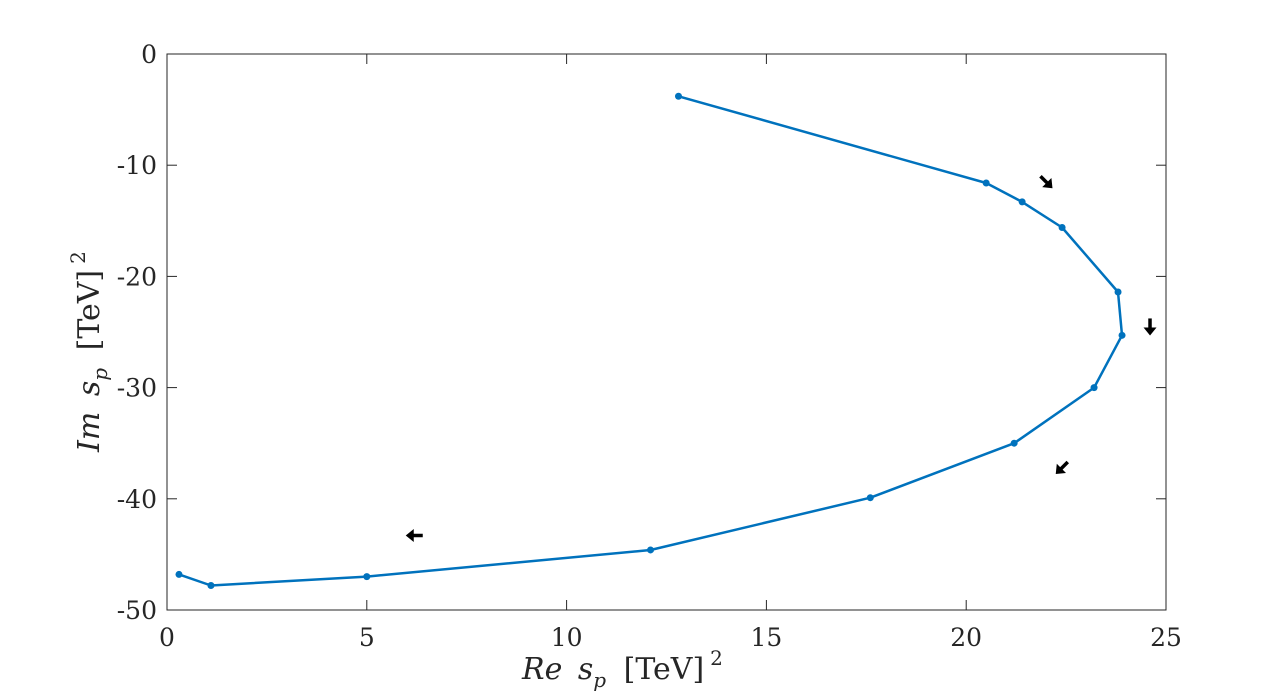  Describe the element at coordinates (137, 276) in the screenshot. I see `y-tick-label: -20` at that location.